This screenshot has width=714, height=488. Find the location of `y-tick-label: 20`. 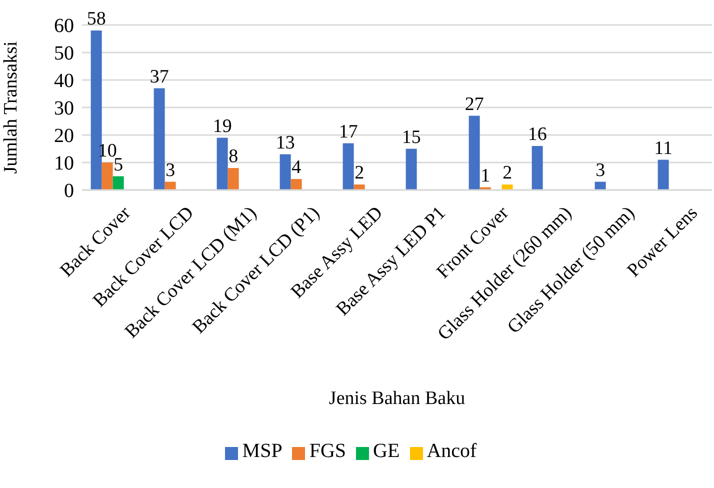

y-tick-label: 20 is located at coordinates (64, 136).